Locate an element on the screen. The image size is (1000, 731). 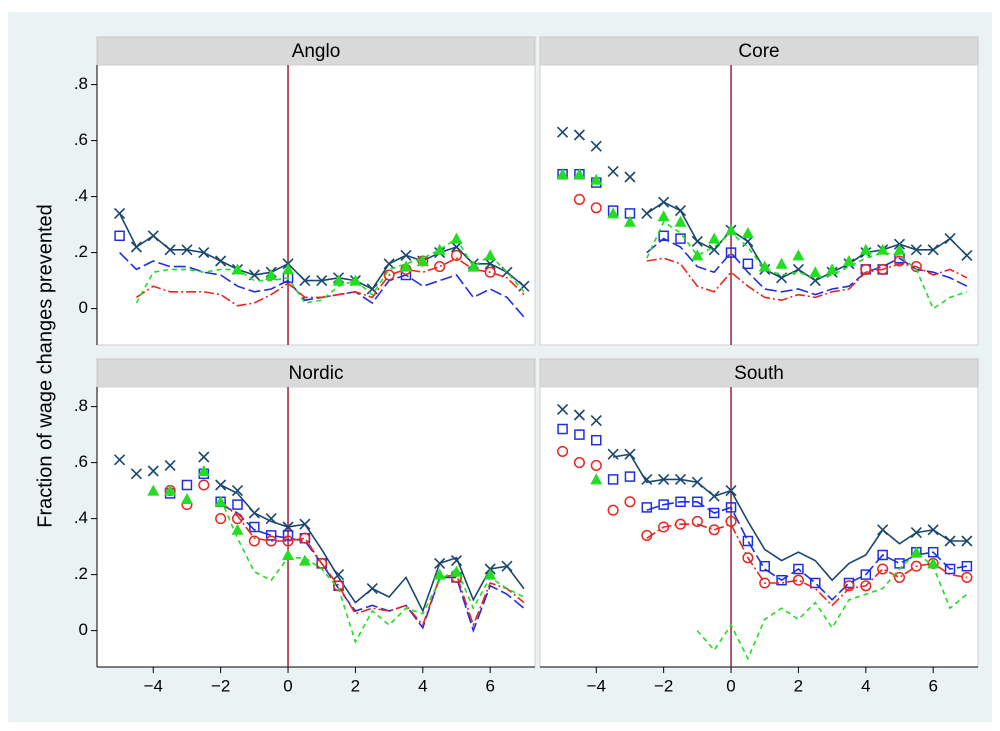
panel-title: South is located at coordinates (759, 373).